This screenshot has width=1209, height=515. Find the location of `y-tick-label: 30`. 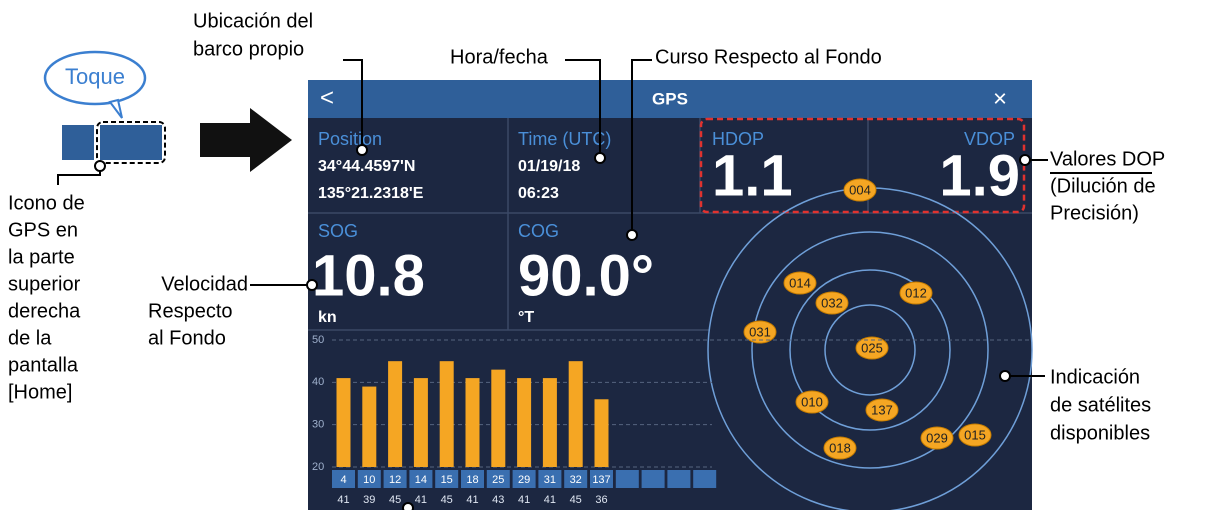

y-tick-label: 30 is located at coordinates (318, 425).